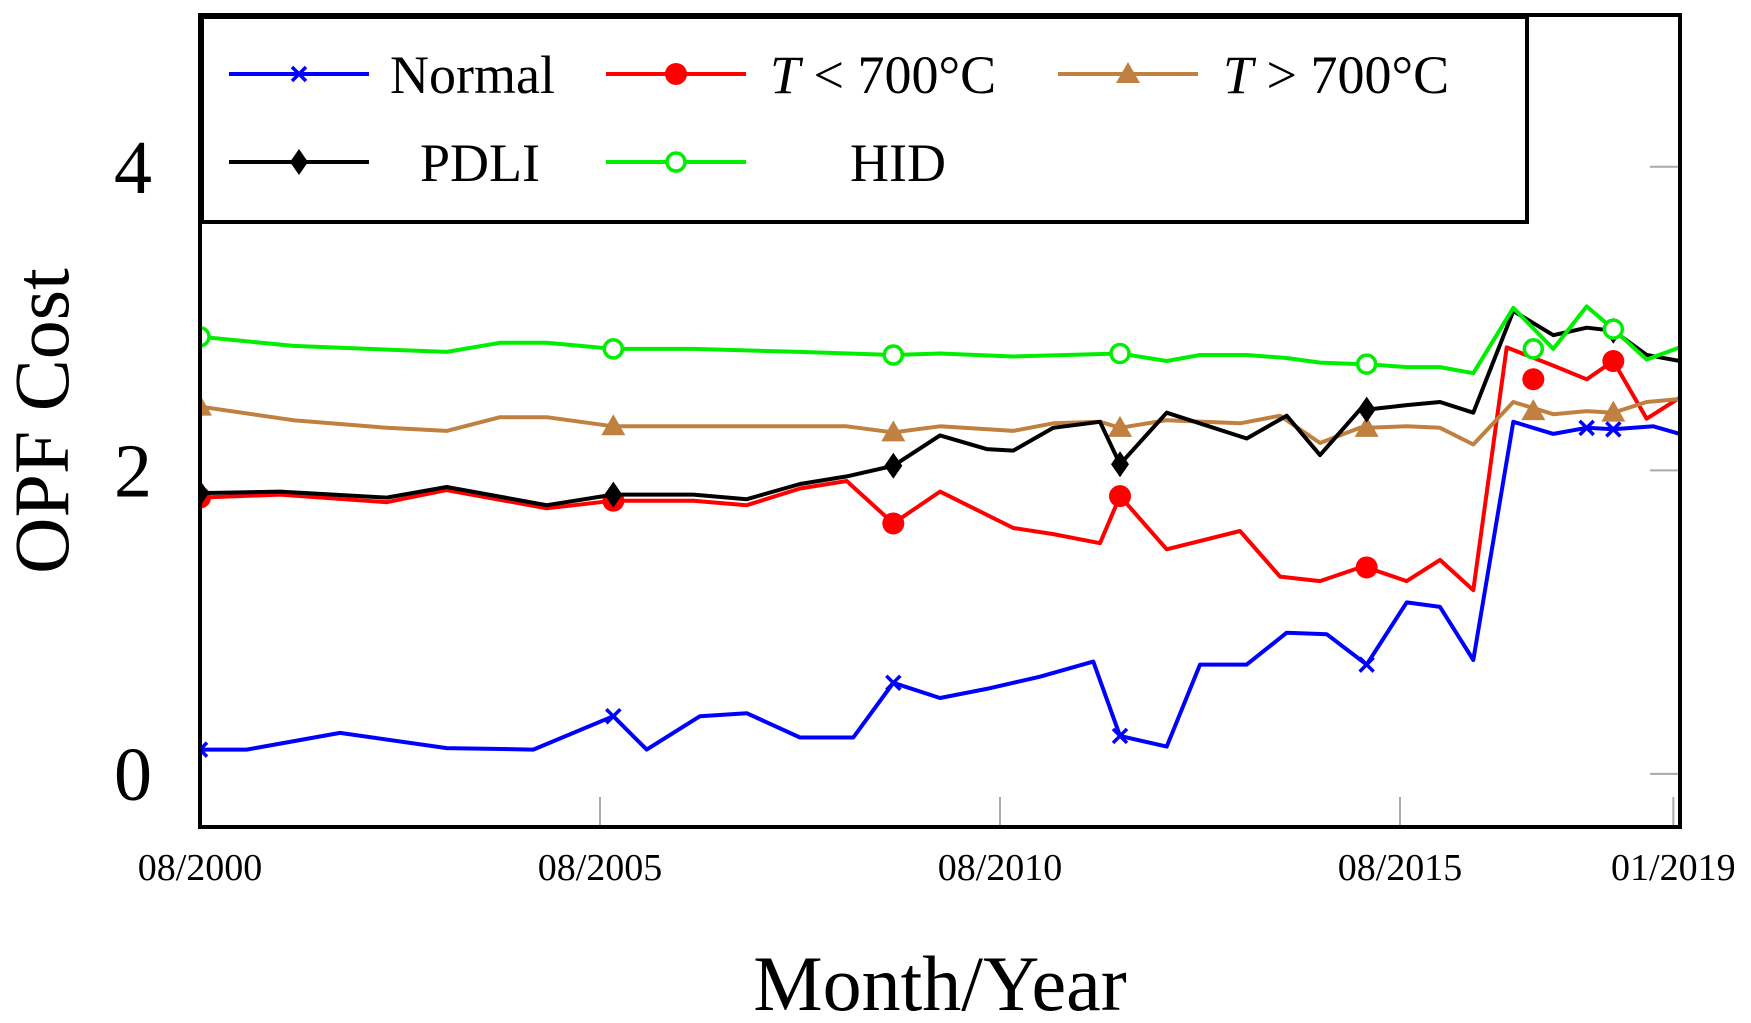 The width and height of the screenshot is (1751, 1023). Describe the element at coordinates (133, 775) in the screenshot. I see `y-tick-label: 0` at that location.